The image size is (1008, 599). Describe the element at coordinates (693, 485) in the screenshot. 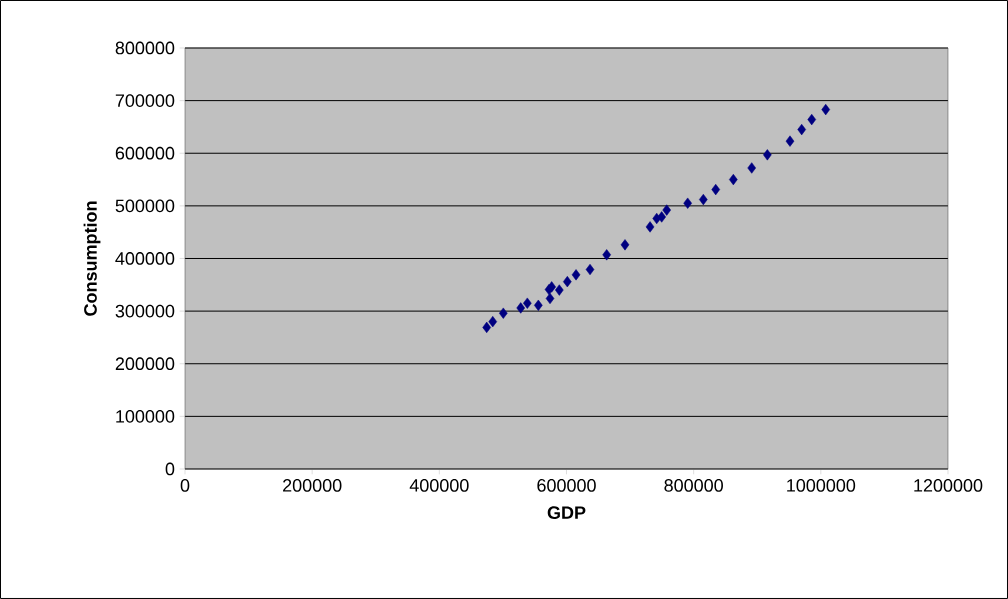

I see `x-tick-label: 800000` at that location.